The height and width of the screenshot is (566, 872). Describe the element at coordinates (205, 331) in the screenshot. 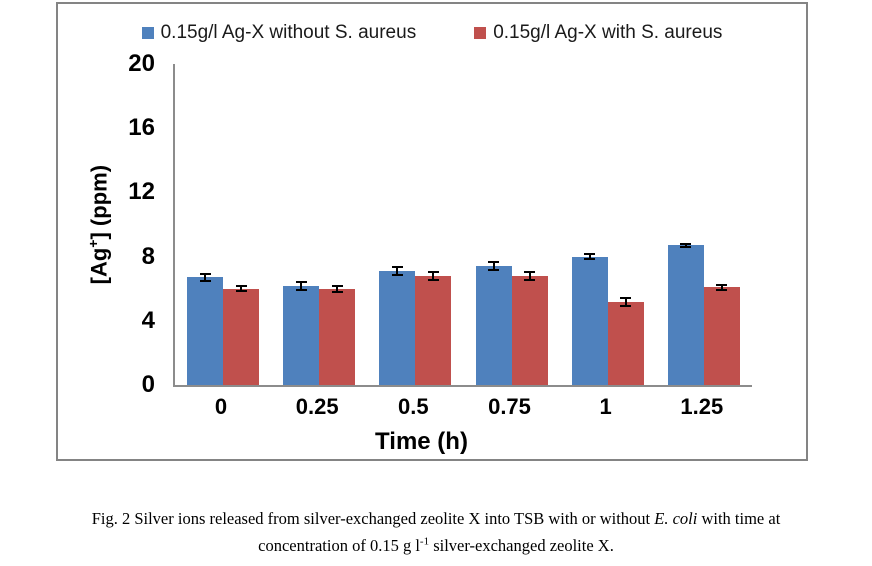

I see `bar-series1-t0` at that location.